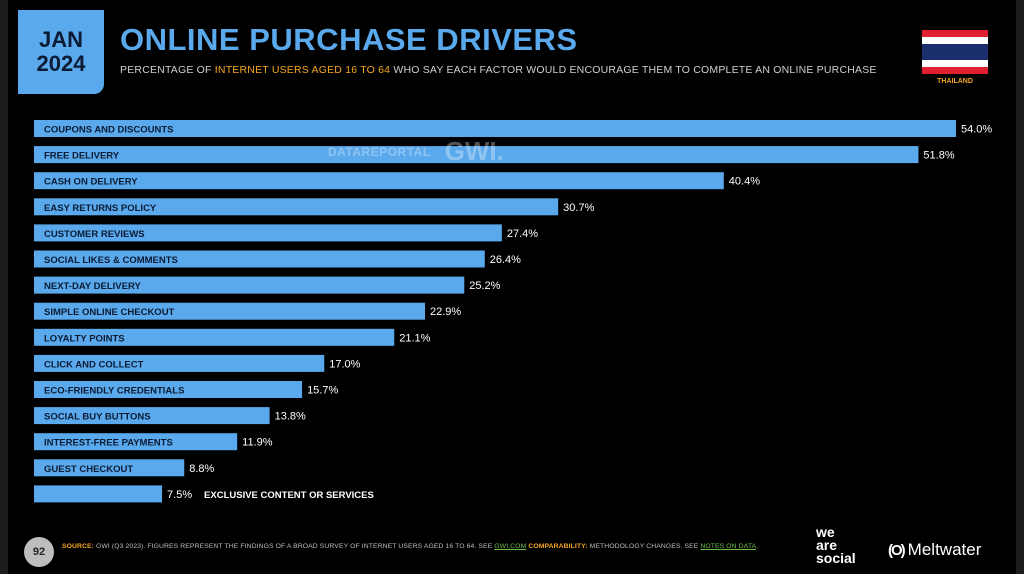 This screenshot has height=574, width=1024. What do you see at coordinates (944, 549) in the screenshot?
I see `meltwater-wordmark: Meltwater` at bounding box center [944, 549].